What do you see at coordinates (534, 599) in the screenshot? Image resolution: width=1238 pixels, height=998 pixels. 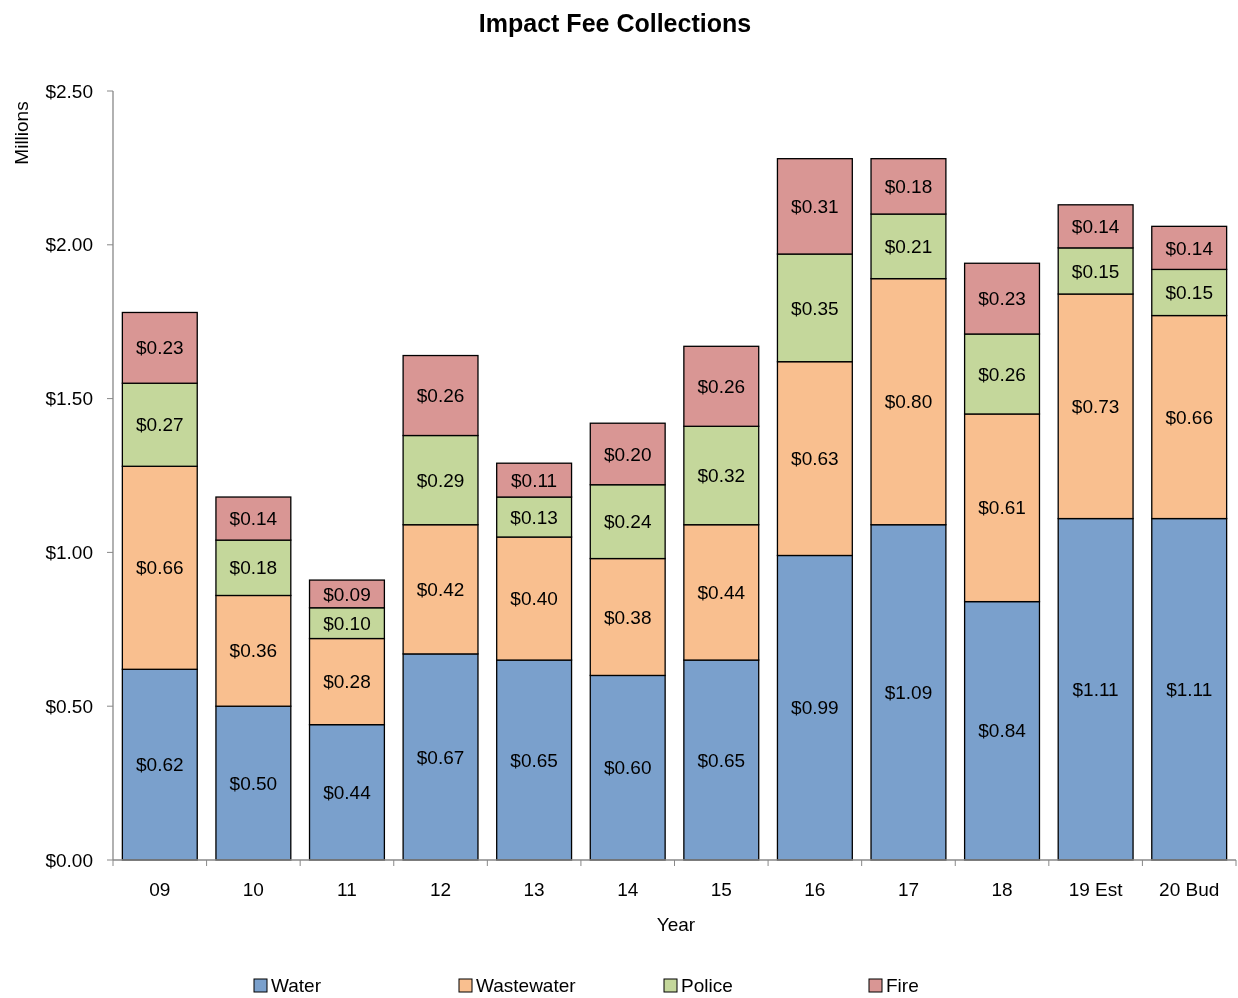 I see `data-label: $0.40` at bounding box center [534, 599].